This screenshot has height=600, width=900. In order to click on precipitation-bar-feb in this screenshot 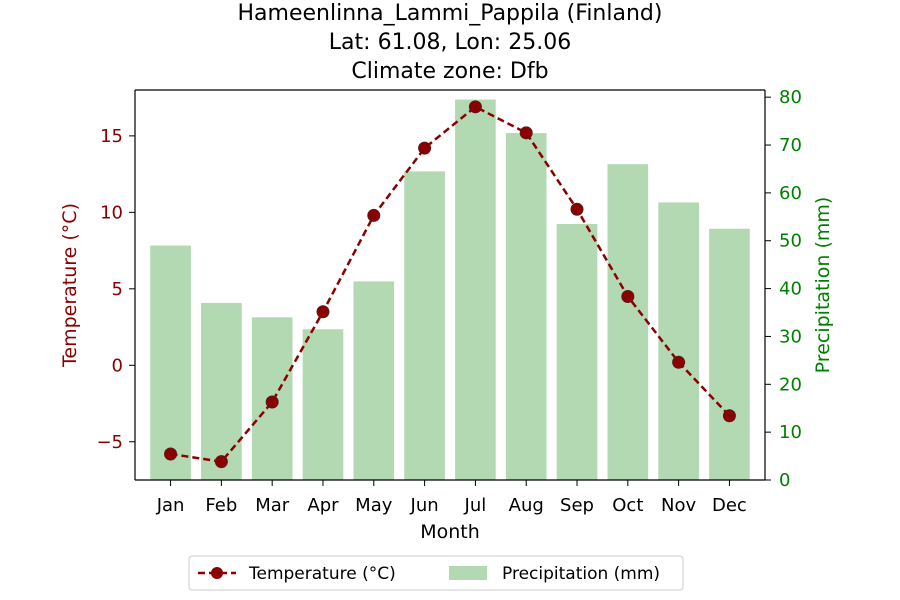, I will do `click(221, 391)`.